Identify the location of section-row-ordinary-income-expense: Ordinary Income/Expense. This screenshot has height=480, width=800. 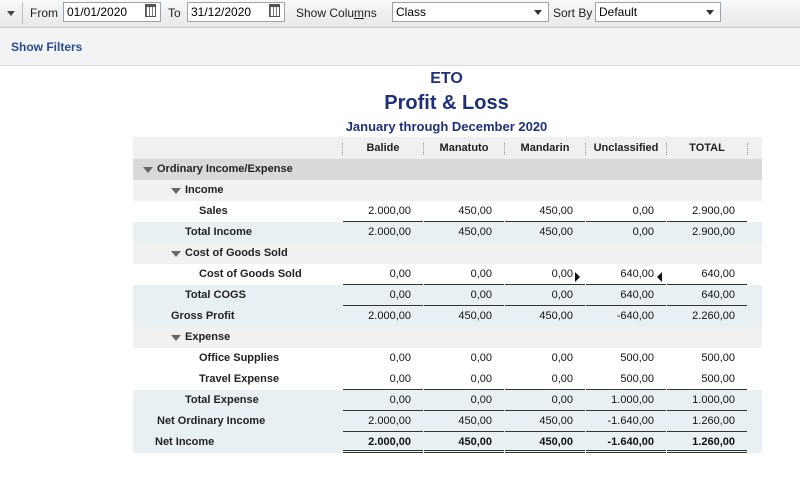
(447, 169).